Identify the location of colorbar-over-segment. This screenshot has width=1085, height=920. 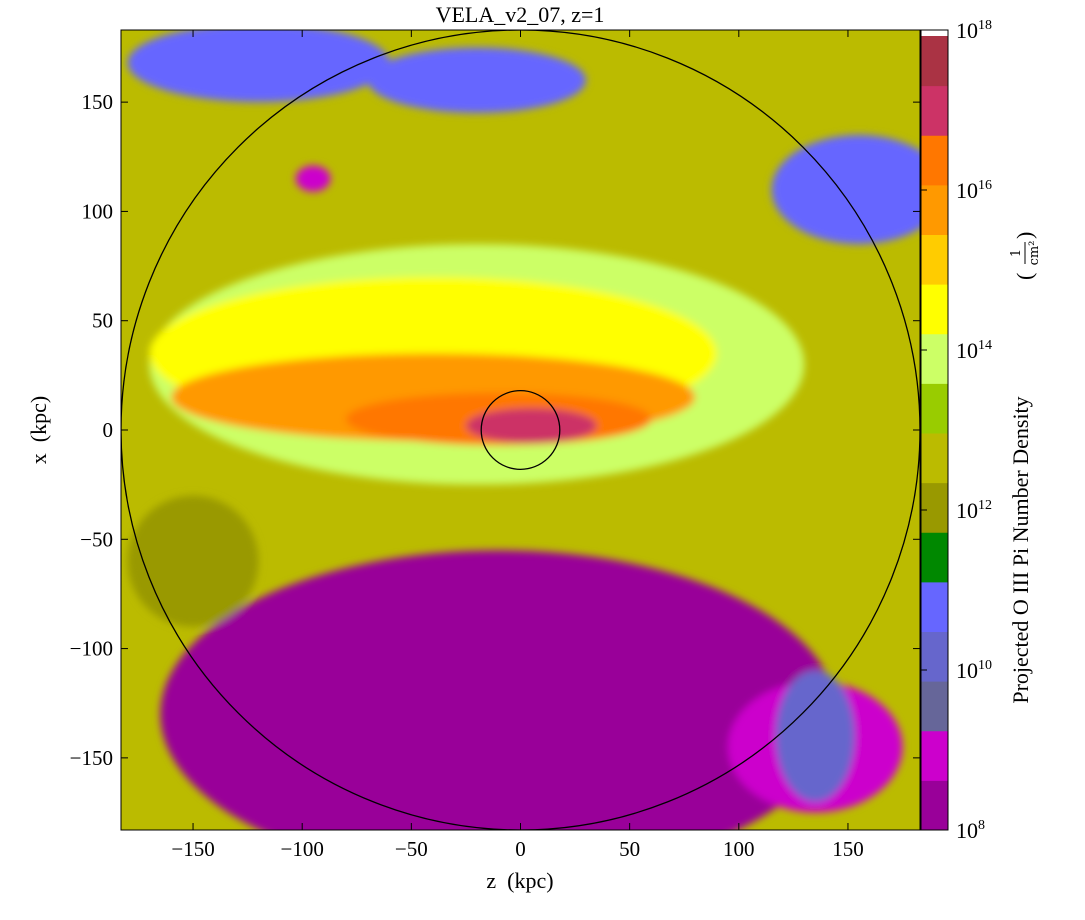
(934, 33).